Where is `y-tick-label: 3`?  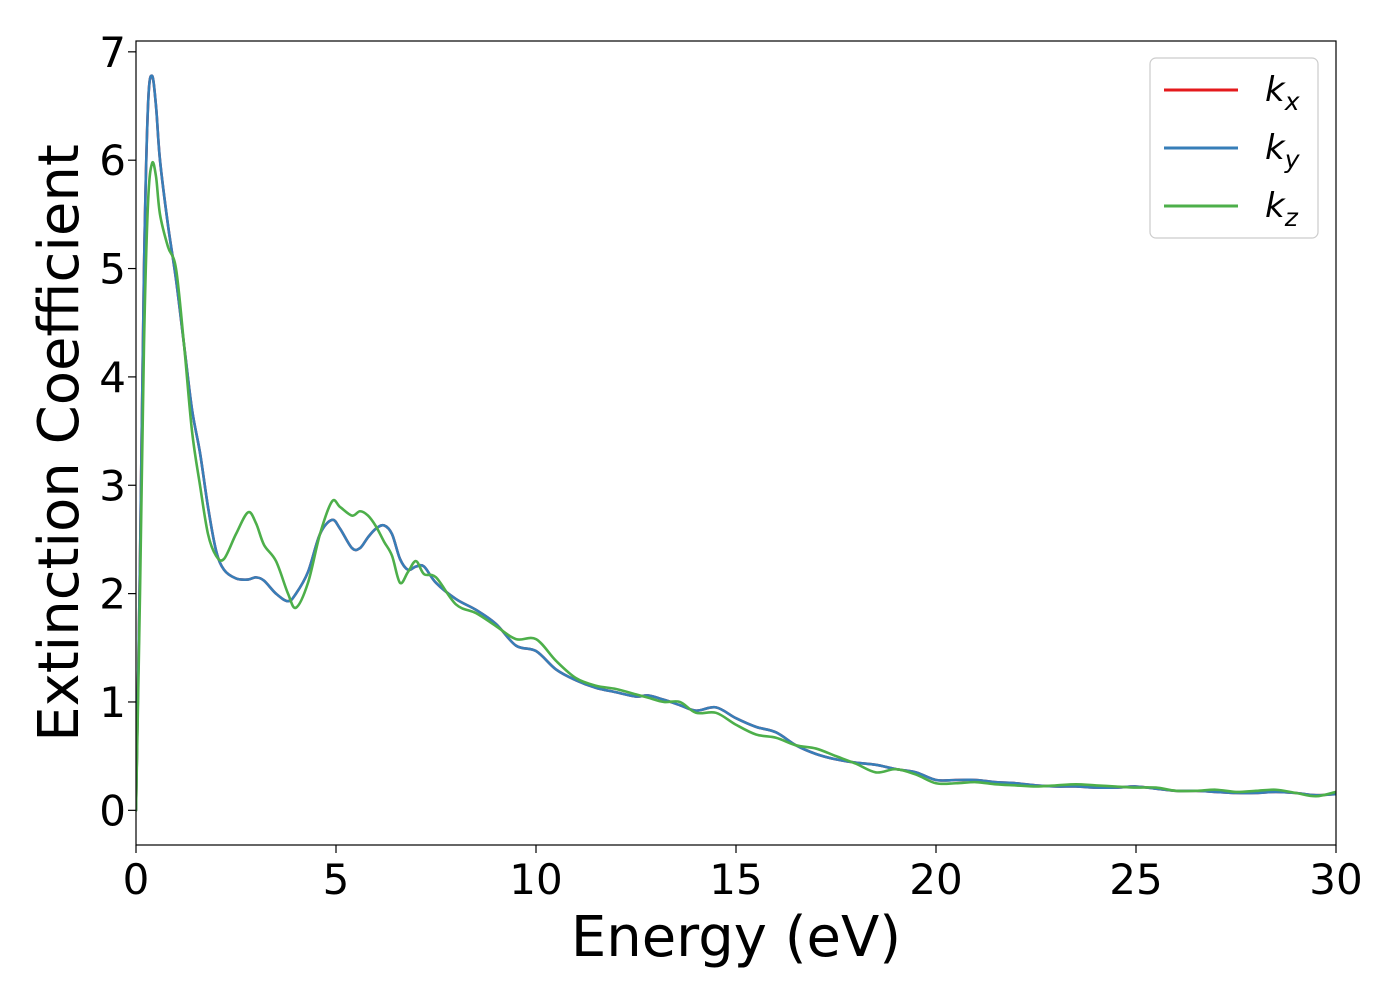
y-tick-label: 3 is located at coordinates (112, 485).